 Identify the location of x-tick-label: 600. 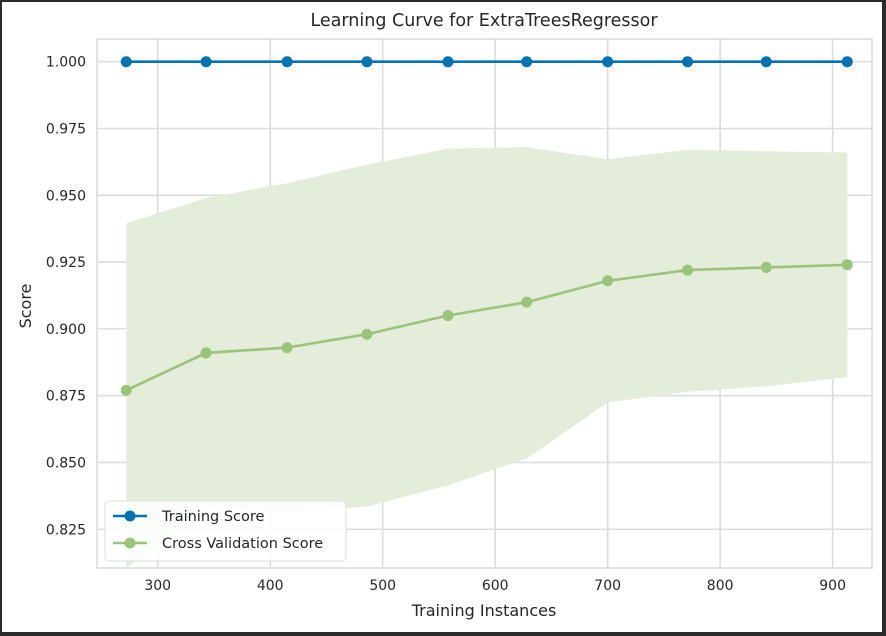
(495, 586).